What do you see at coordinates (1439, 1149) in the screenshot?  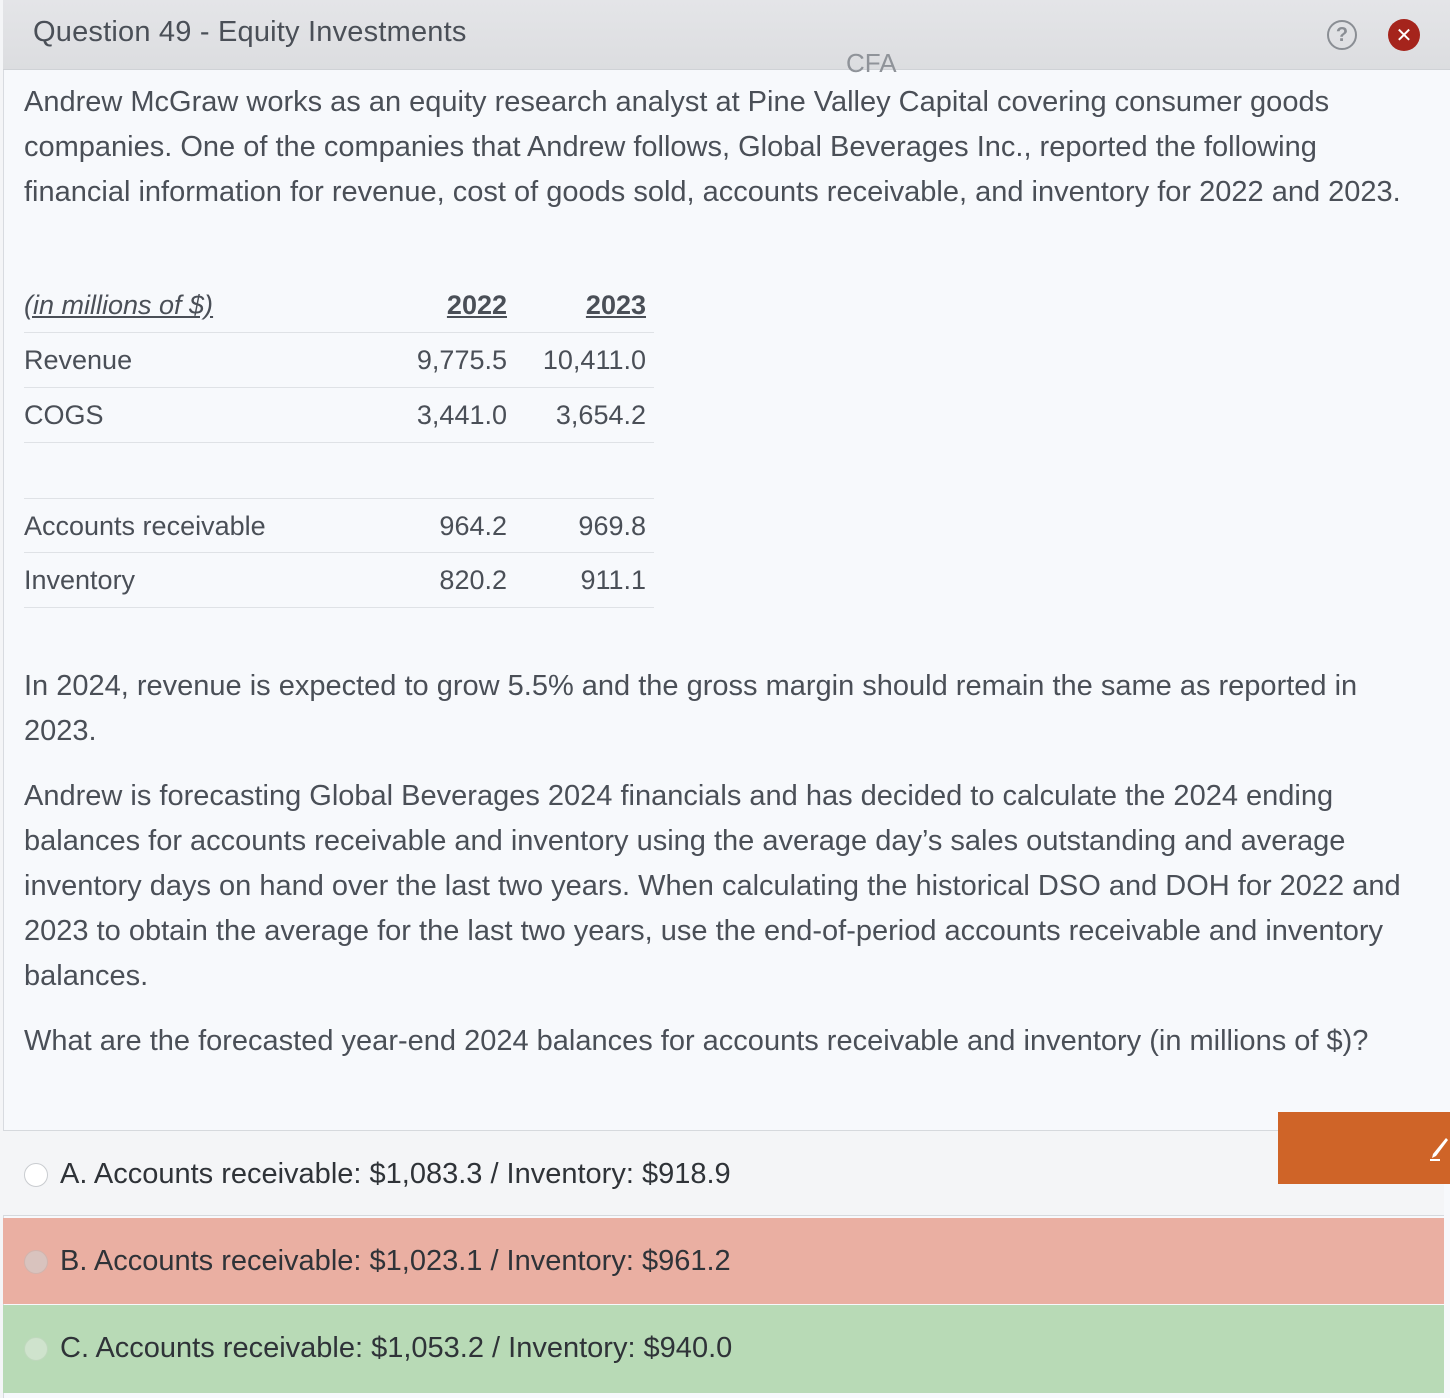 I see `pencil-icon` at bounding box center [1439, 1149].